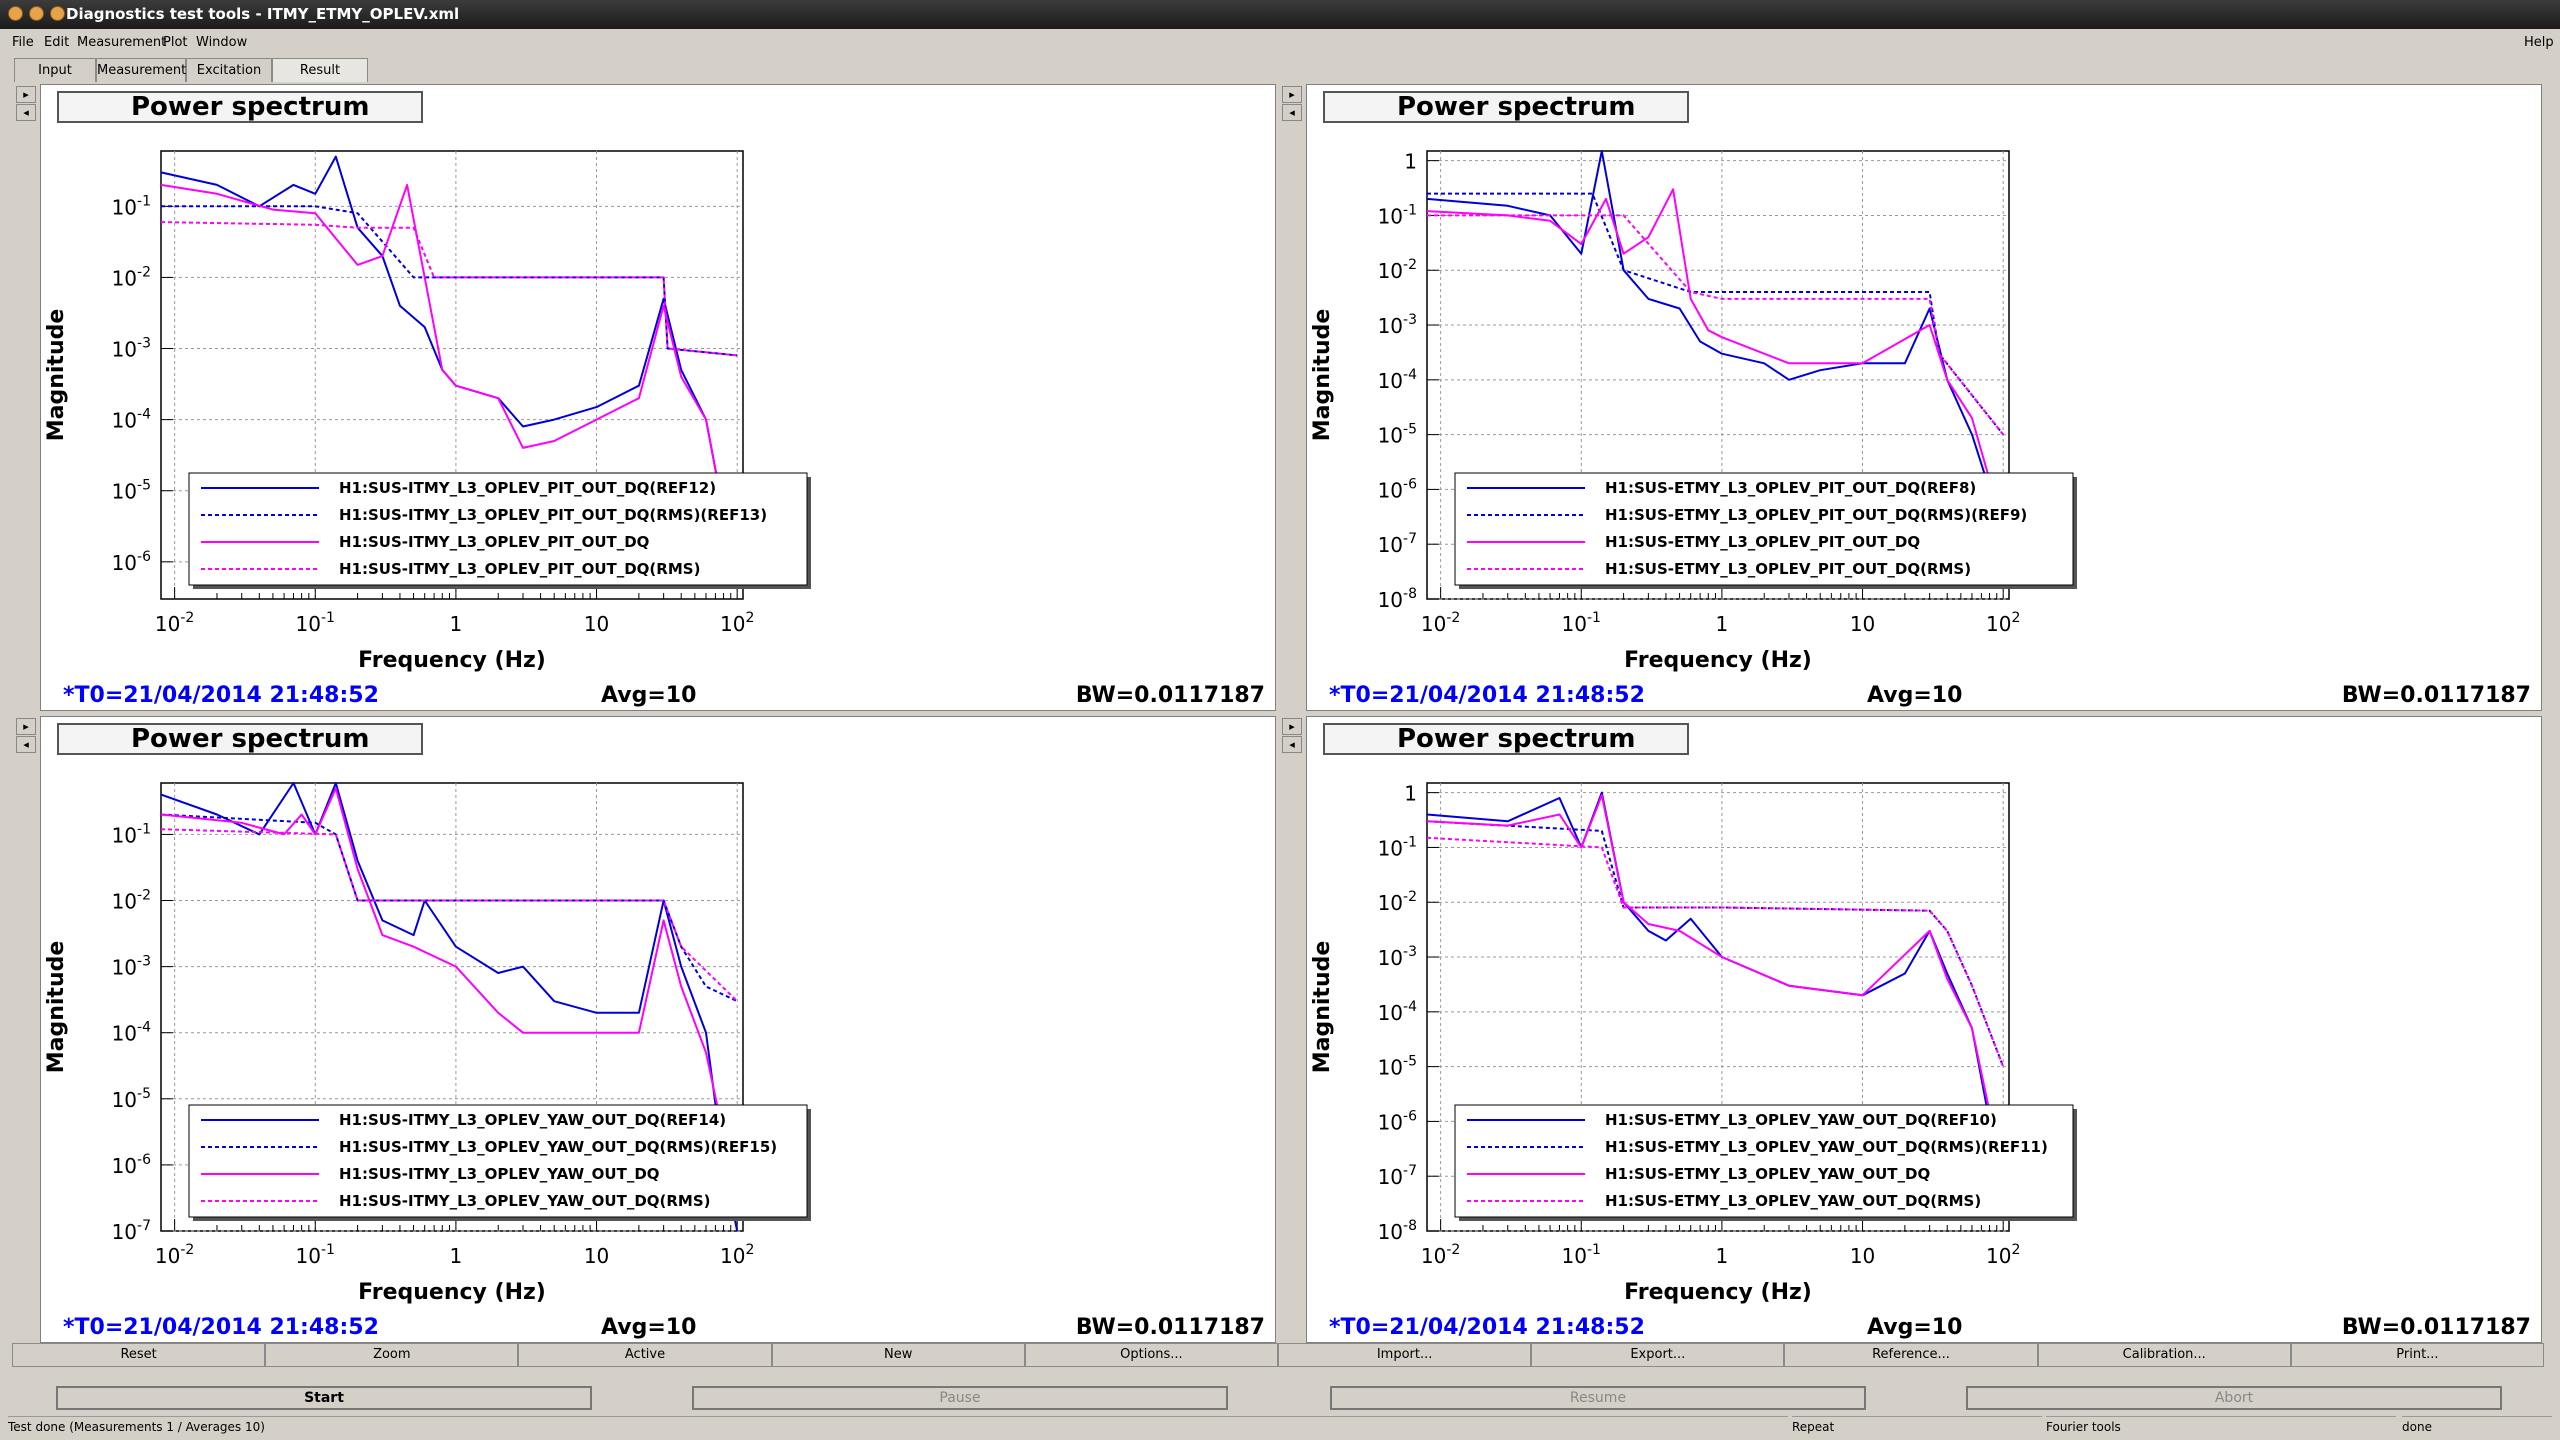 The image size is (2560, 1440). Describe the element at coordinates (494, 542) in the screenshot. I see `legend-entry: H1:SUS-ITMY_L3_OPLEV_PIT_OUT_DQ` at that location.